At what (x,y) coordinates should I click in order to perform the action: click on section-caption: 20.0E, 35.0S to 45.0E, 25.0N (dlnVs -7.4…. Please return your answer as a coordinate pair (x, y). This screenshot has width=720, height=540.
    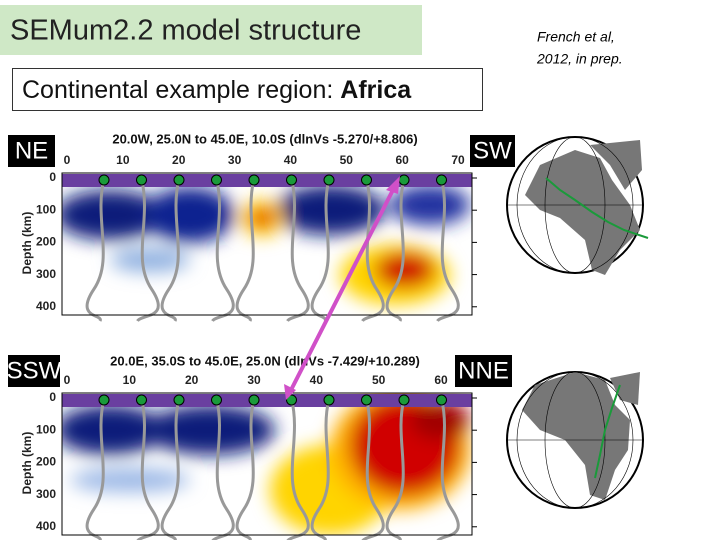
    Looking at the image, I should click on (265, 360).